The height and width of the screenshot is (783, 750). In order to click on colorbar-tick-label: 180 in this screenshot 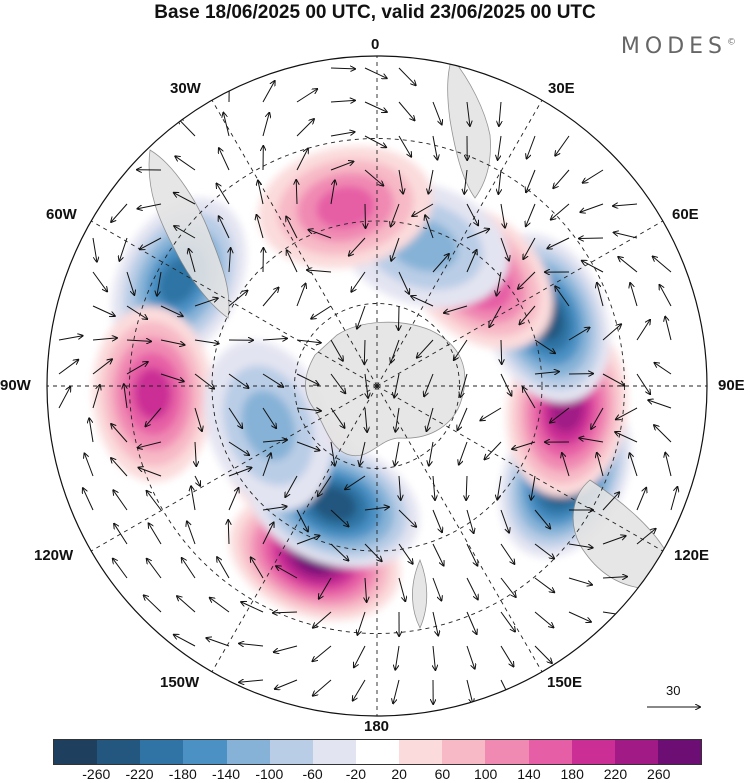, I will do `click(572, 774)`.